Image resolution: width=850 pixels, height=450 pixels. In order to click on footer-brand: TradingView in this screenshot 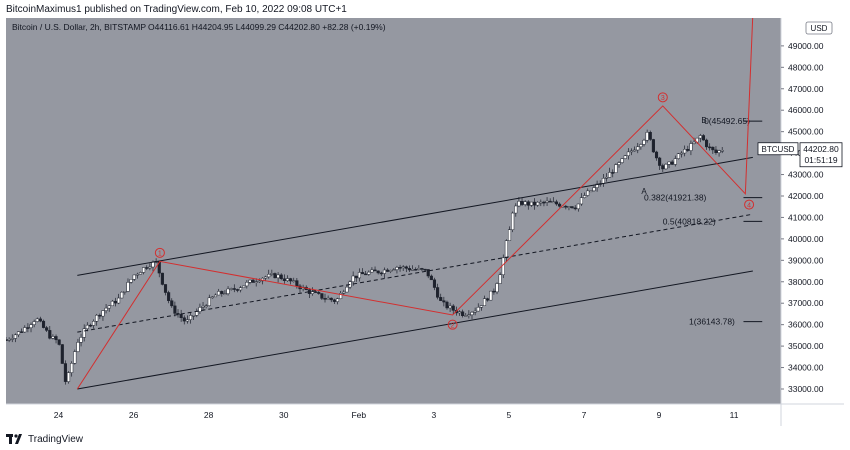, I will do `click(44, 439)`.